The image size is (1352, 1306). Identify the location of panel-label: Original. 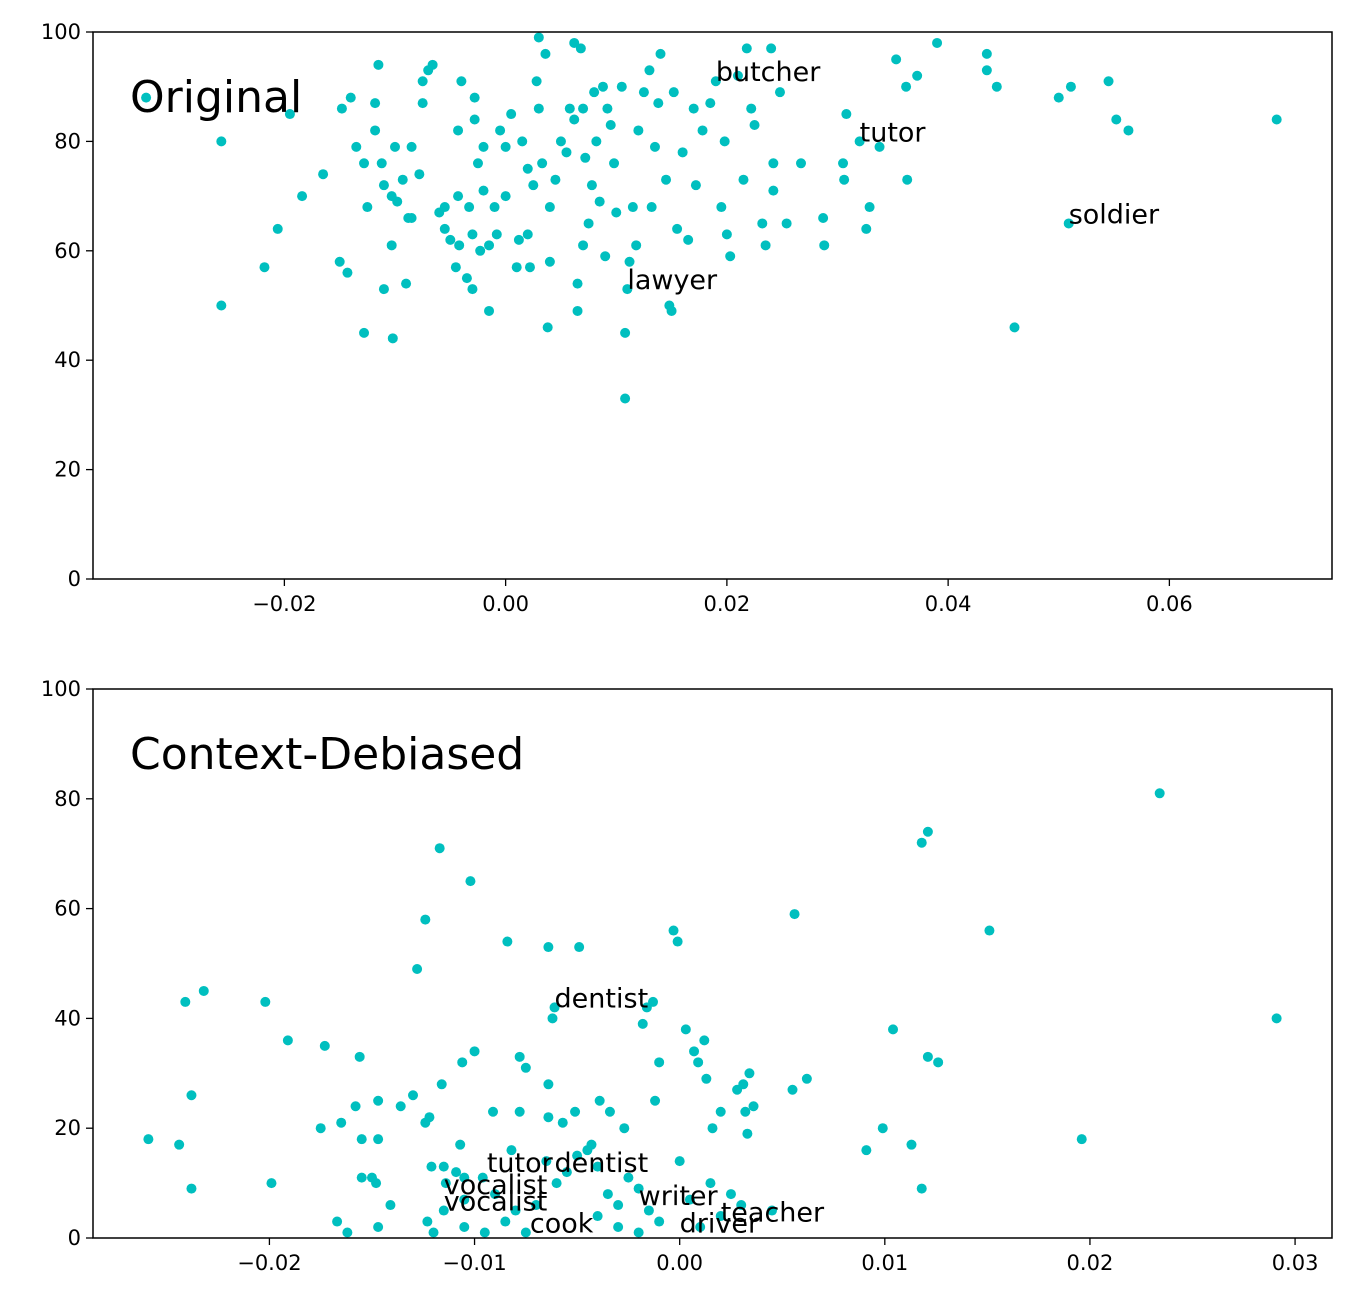
(216, 97).